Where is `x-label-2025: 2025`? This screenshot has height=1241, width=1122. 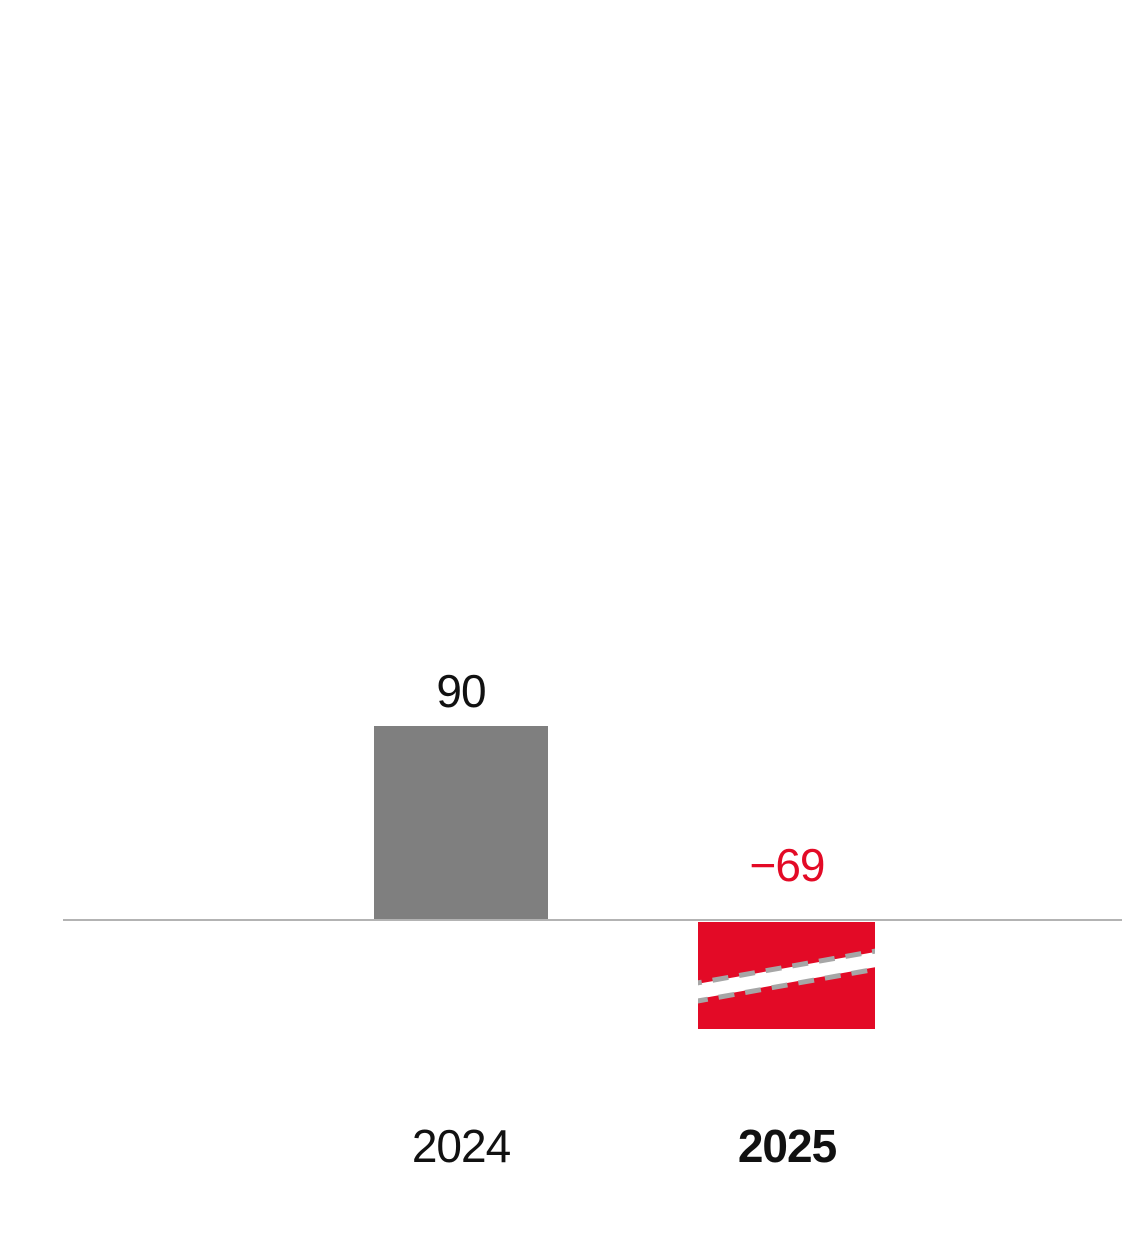
x-label-2025: 2025 is located at coordinates (787, 1146).